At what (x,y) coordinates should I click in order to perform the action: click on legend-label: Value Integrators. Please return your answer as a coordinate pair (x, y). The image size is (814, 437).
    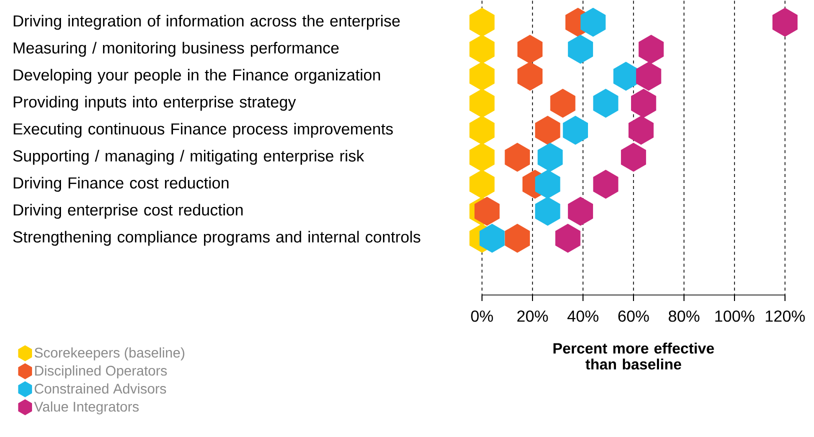
    Looking at the image, I should click on (86, 407).